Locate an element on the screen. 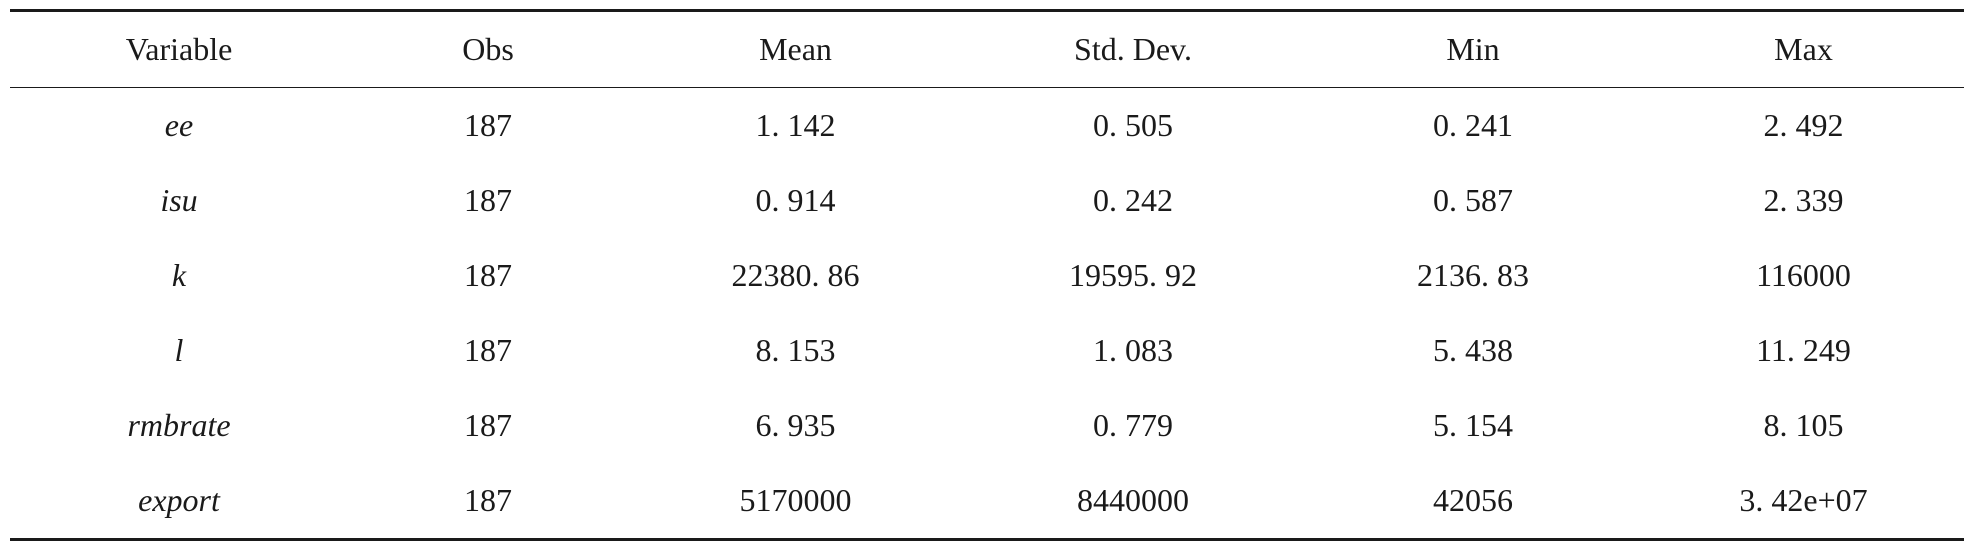  cell-variable: ee is located at coordinates (179, 125).